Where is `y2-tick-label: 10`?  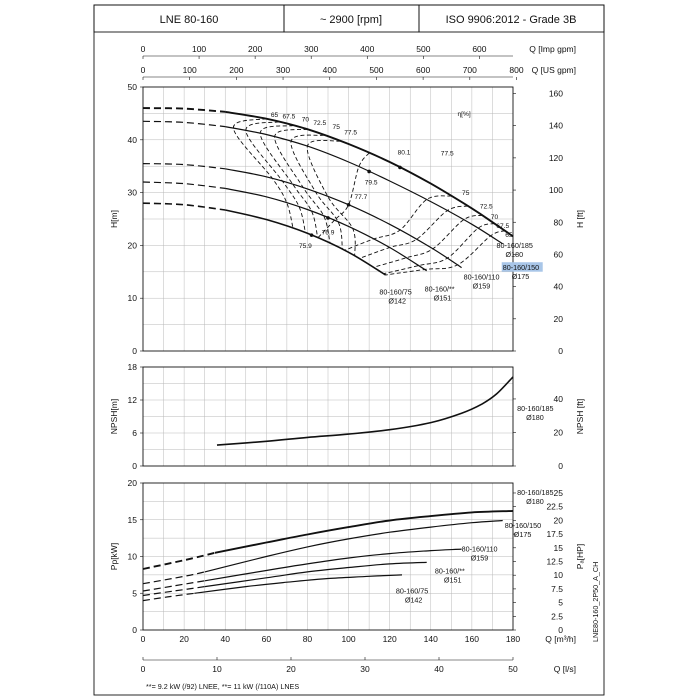 y2-tick-label: 10 is located at coordinates (559, 575).